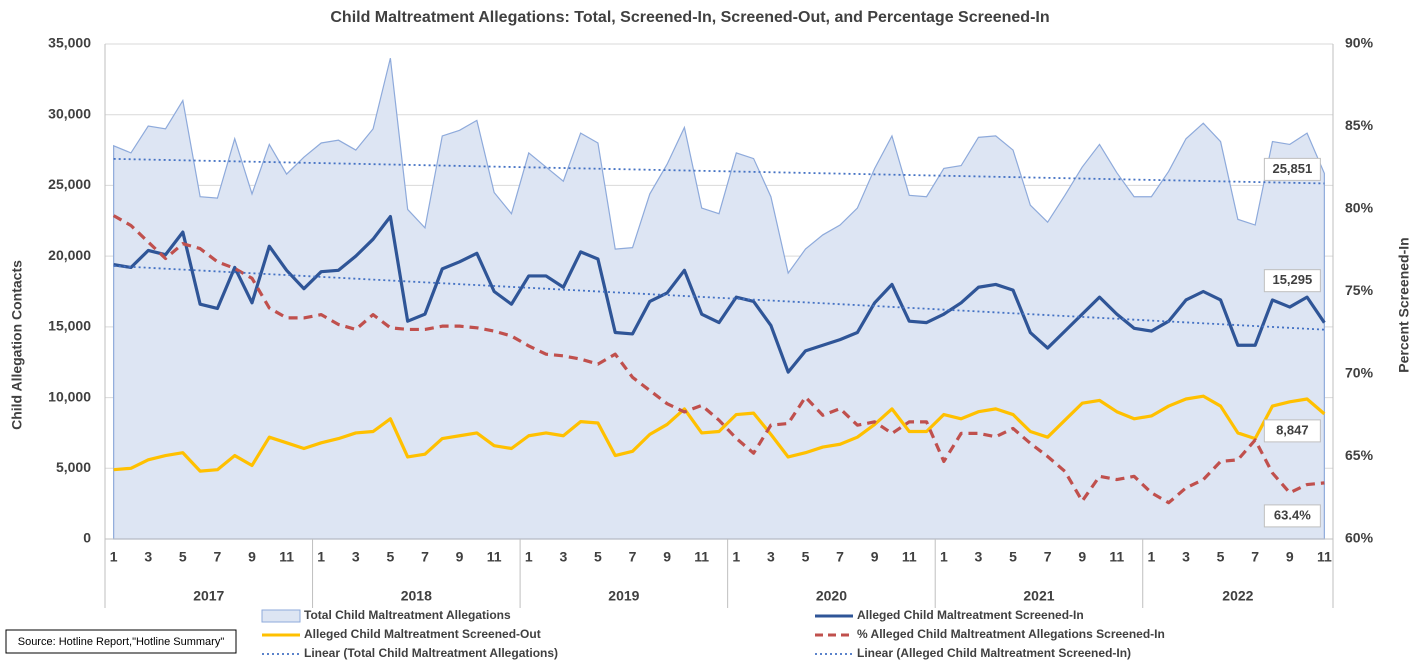  Describe the element at coordinates (208, 596) in the screenshot. I see `year-label: 2017` at that location.